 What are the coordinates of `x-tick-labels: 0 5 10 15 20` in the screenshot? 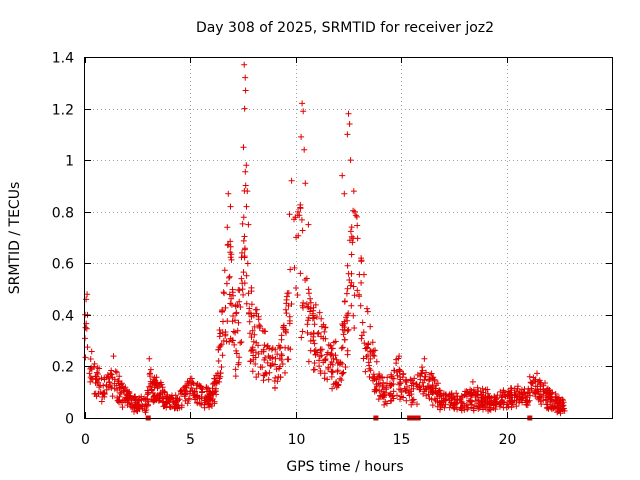 It's located at (298, 440).